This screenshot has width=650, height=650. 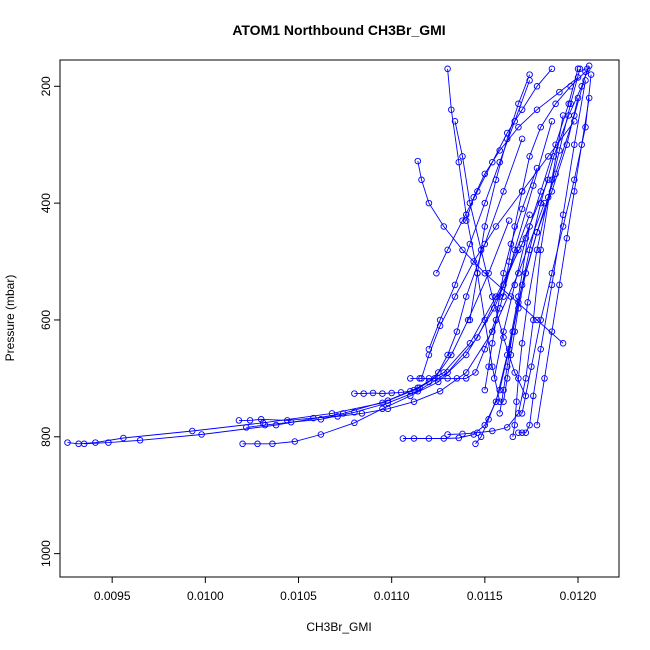 I want to click on chart-title: ATOM1 Northbound CH3Br_GMI, so click(x=338, y=30).